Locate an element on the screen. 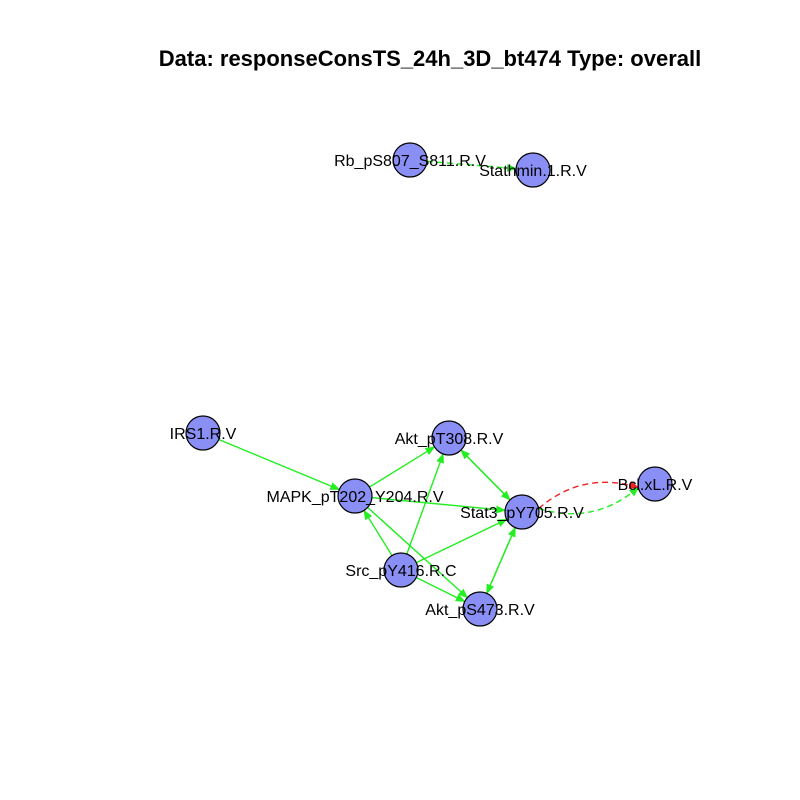  node-label-rb: Rb_pS807_S811.R.V is located at coordinates (410, 161).